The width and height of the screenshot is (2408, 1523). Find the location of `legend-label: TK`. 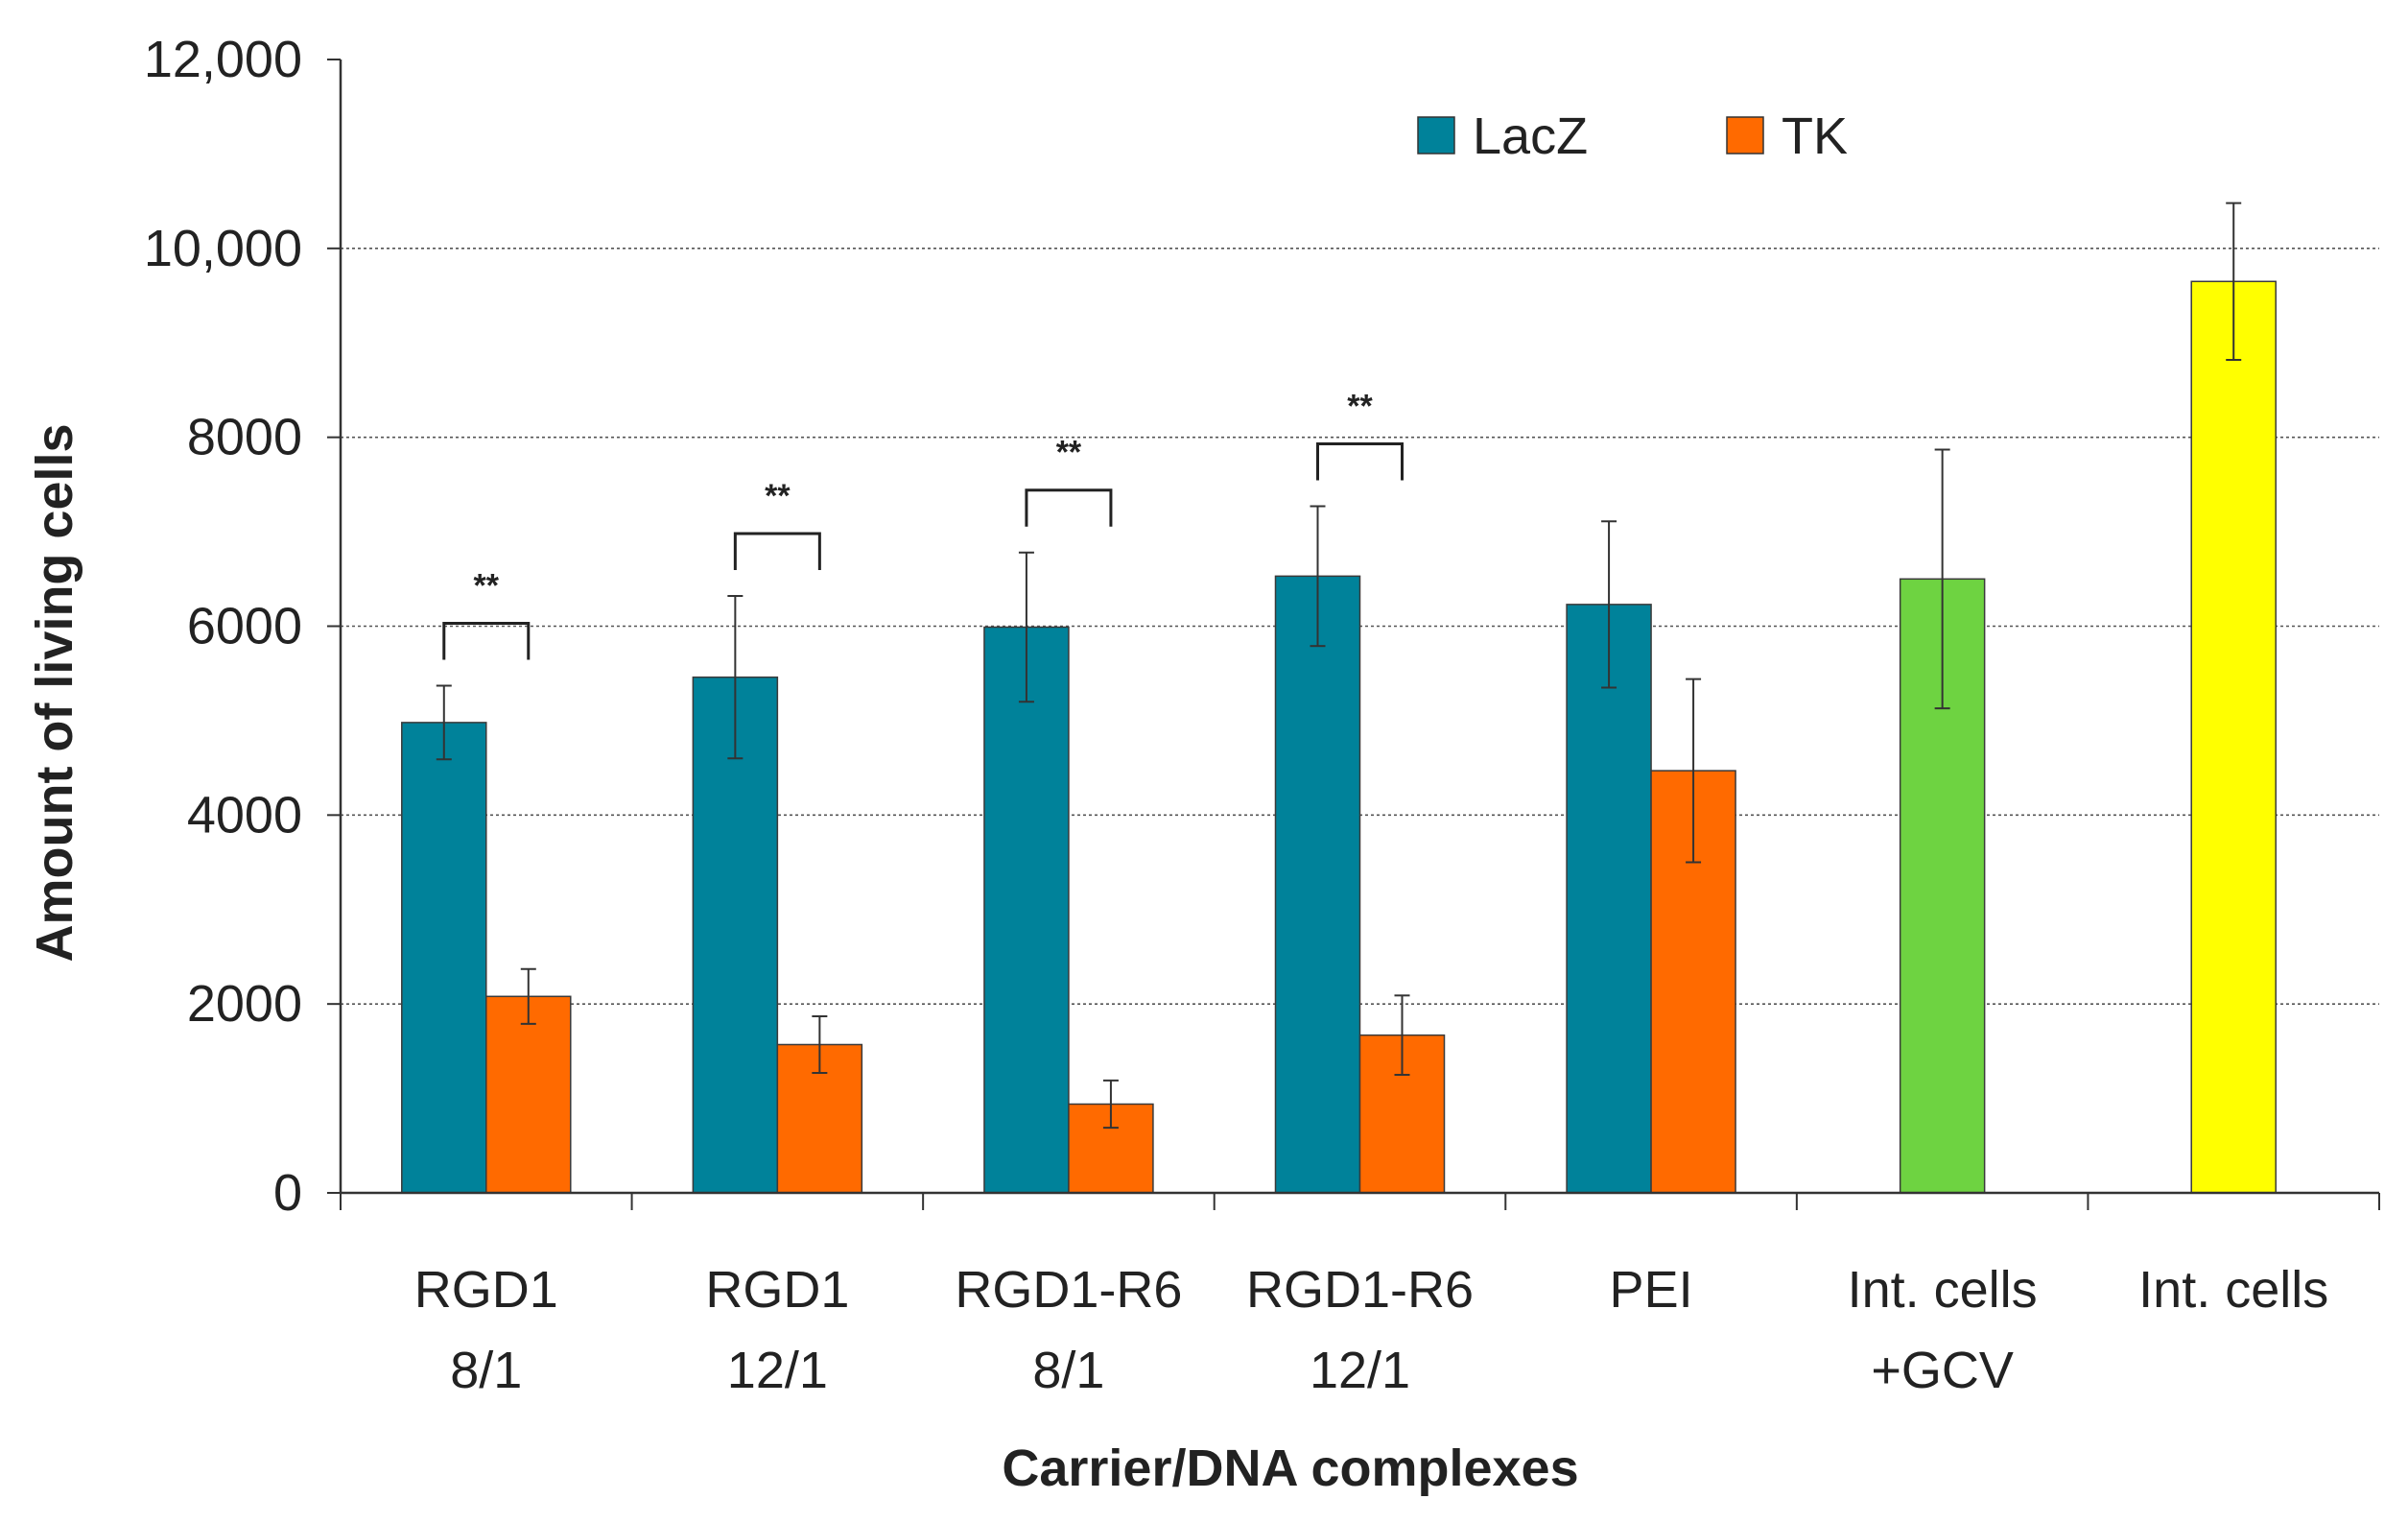

legend-label: TK is located at coordinates (1815, 136).